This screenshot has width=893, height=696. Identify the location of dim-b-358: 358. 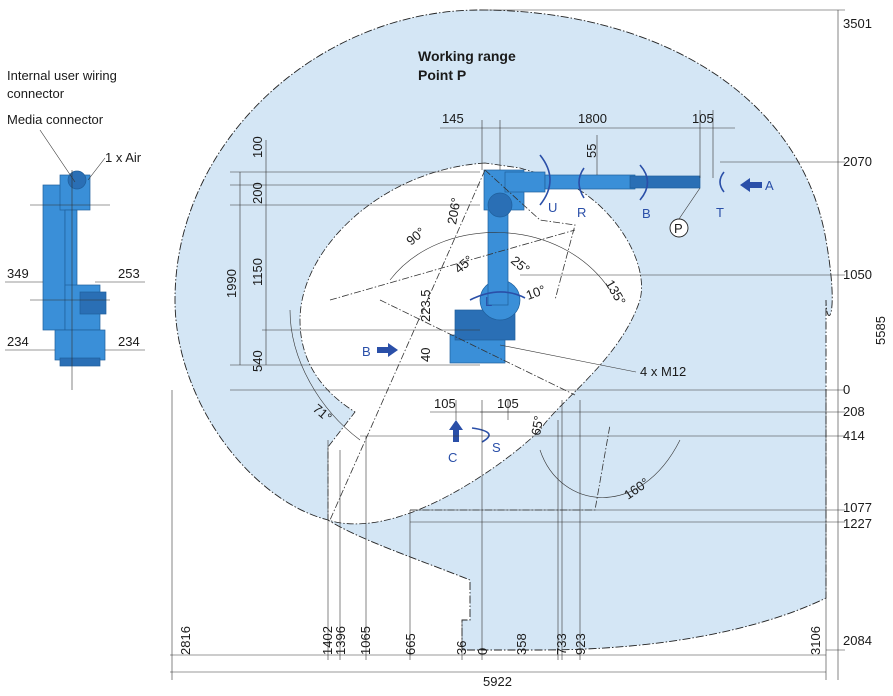
(521, 644).